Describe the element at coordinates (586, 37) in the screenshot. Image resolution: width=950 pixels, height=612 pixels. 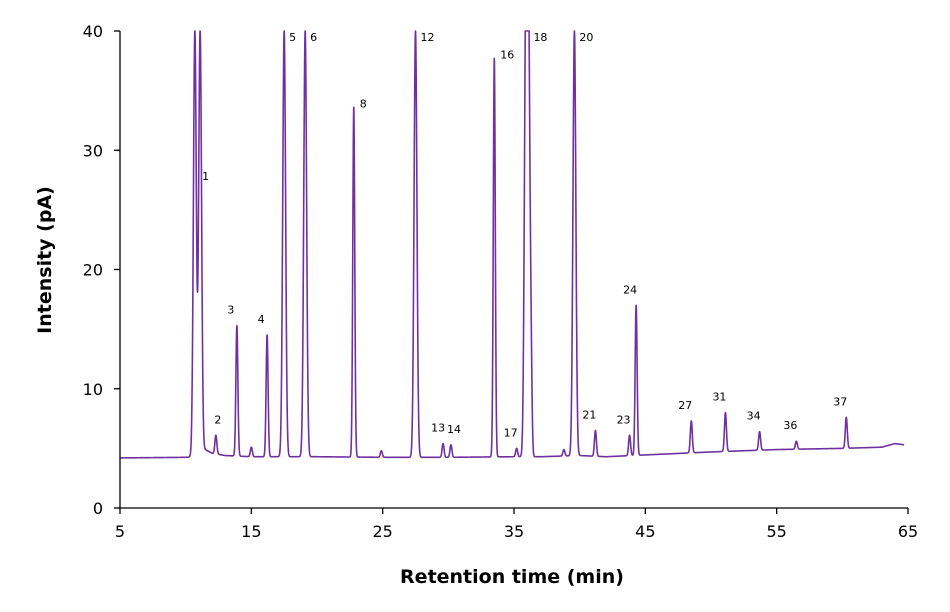
I see `peak-label: 20` at that location.